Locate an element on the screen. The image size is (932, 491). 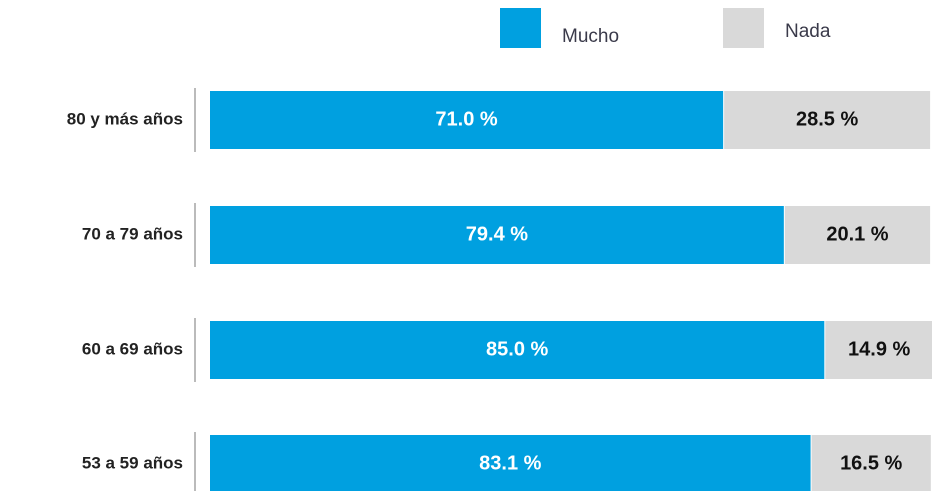
value-label: 83.1 % is located at coordinates (510, 463).